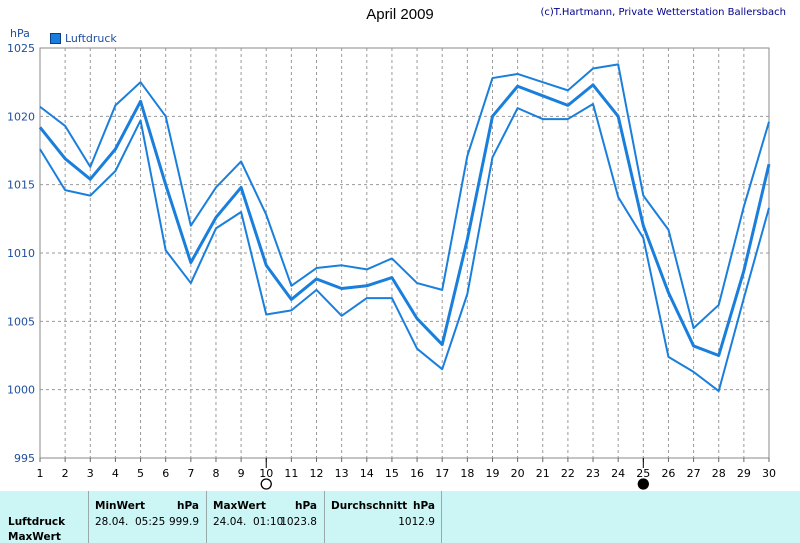  I want to click on x-tick-label: 7, so click(190, 473).